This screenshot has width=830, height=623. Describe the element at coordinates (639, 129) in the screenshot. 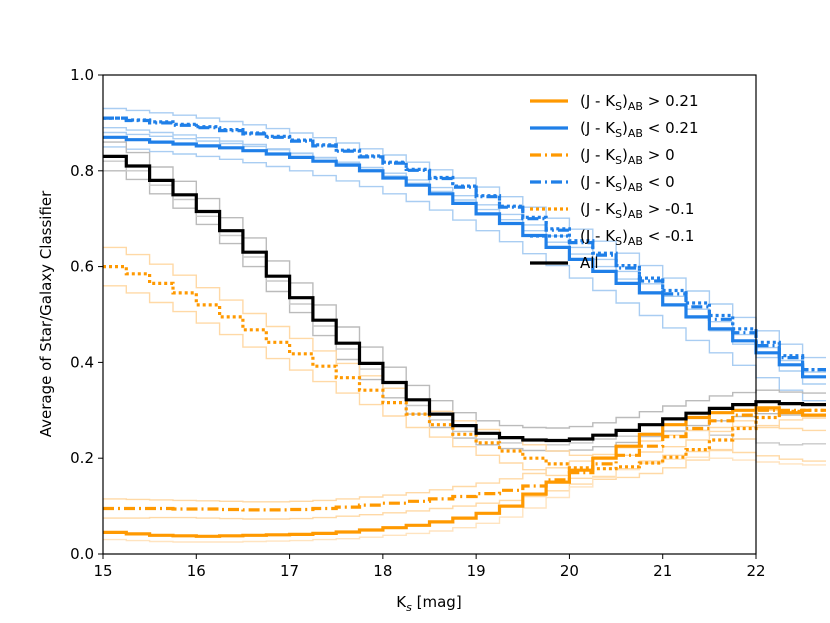

I see `legend-label: (J - KS)AB < 0.21` at that location.